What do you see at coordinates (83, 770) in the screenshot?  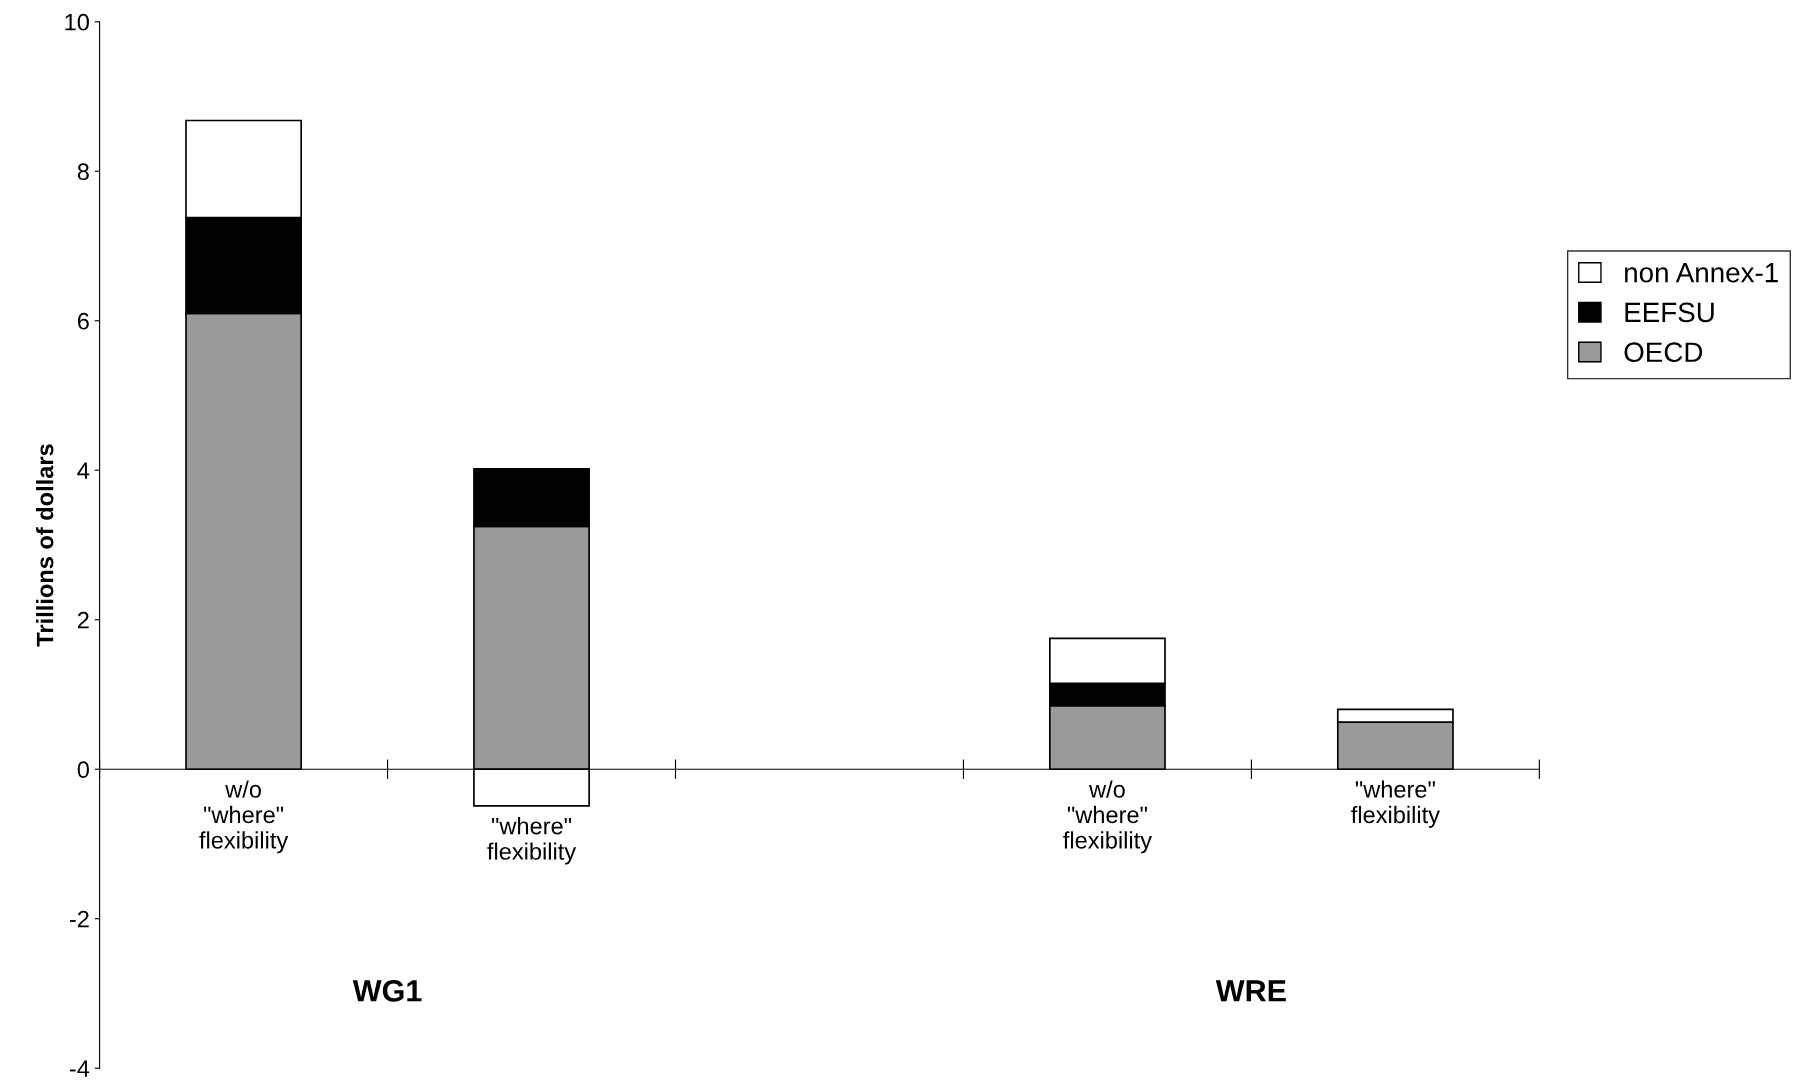 I see `y-tick-label: 0` at bounding box center [83, 770].